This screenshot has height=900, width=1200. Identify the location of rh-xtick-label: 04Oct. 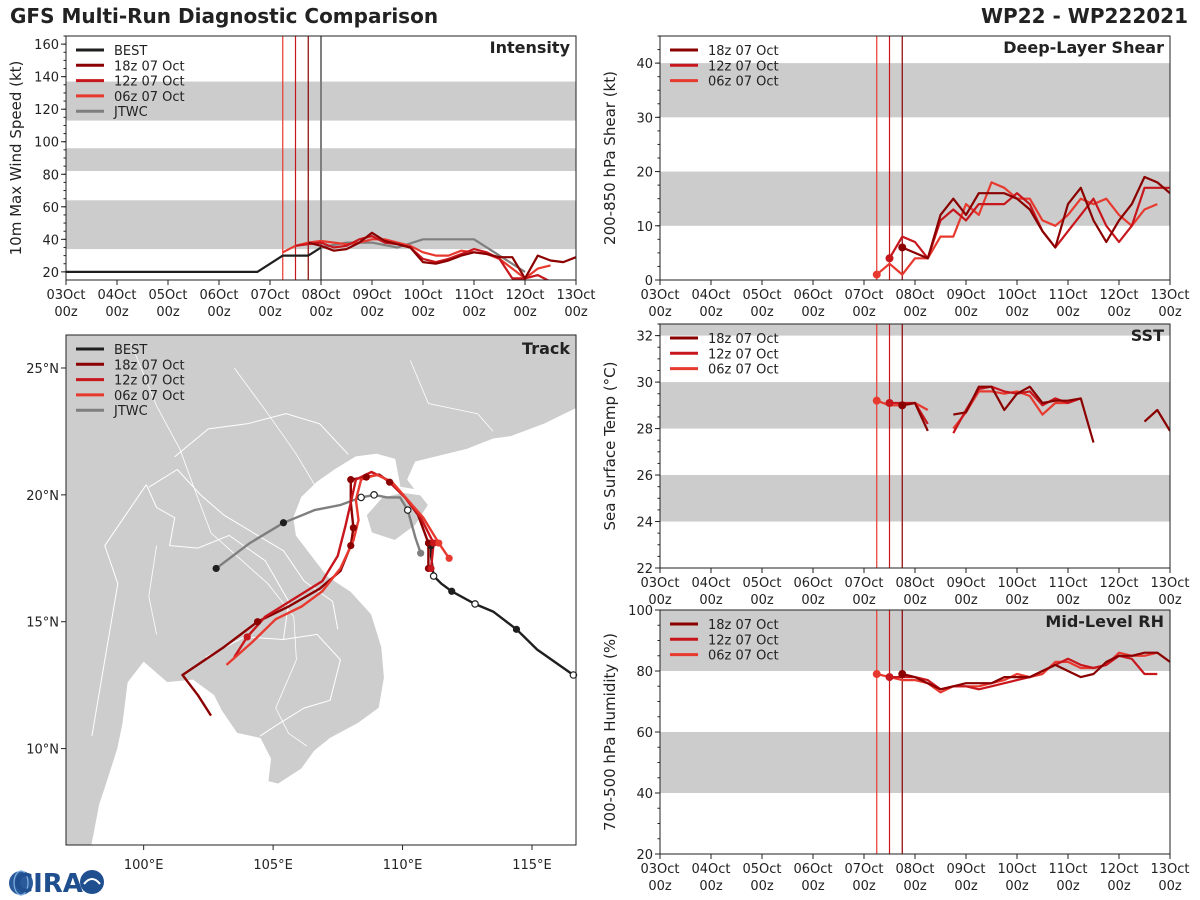
(710, 869).